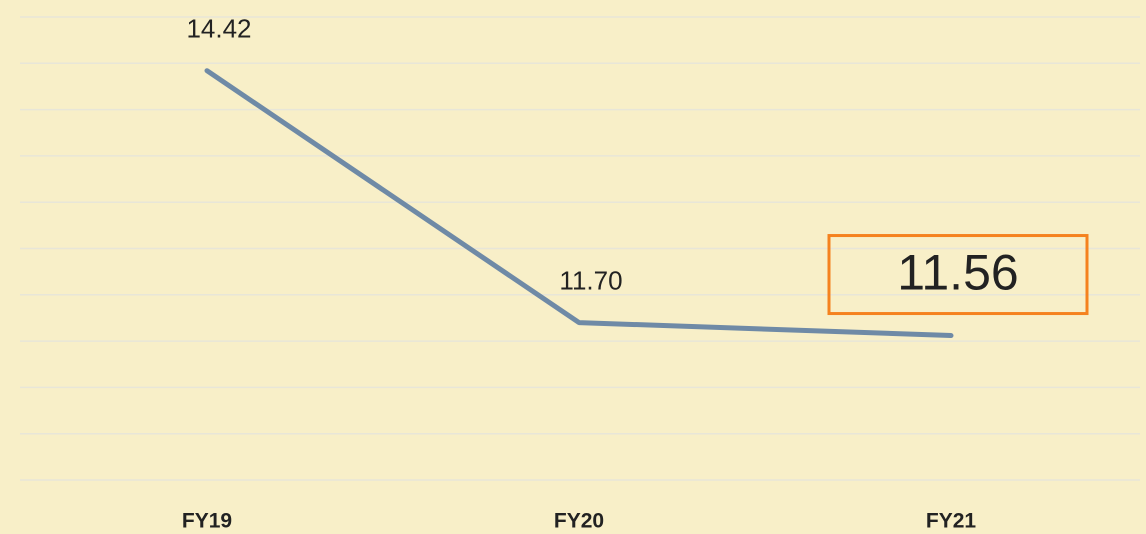  Describe the element at coordinates (579, 521) in the screenshot. I see `x-tick-label: FY20` at that location.